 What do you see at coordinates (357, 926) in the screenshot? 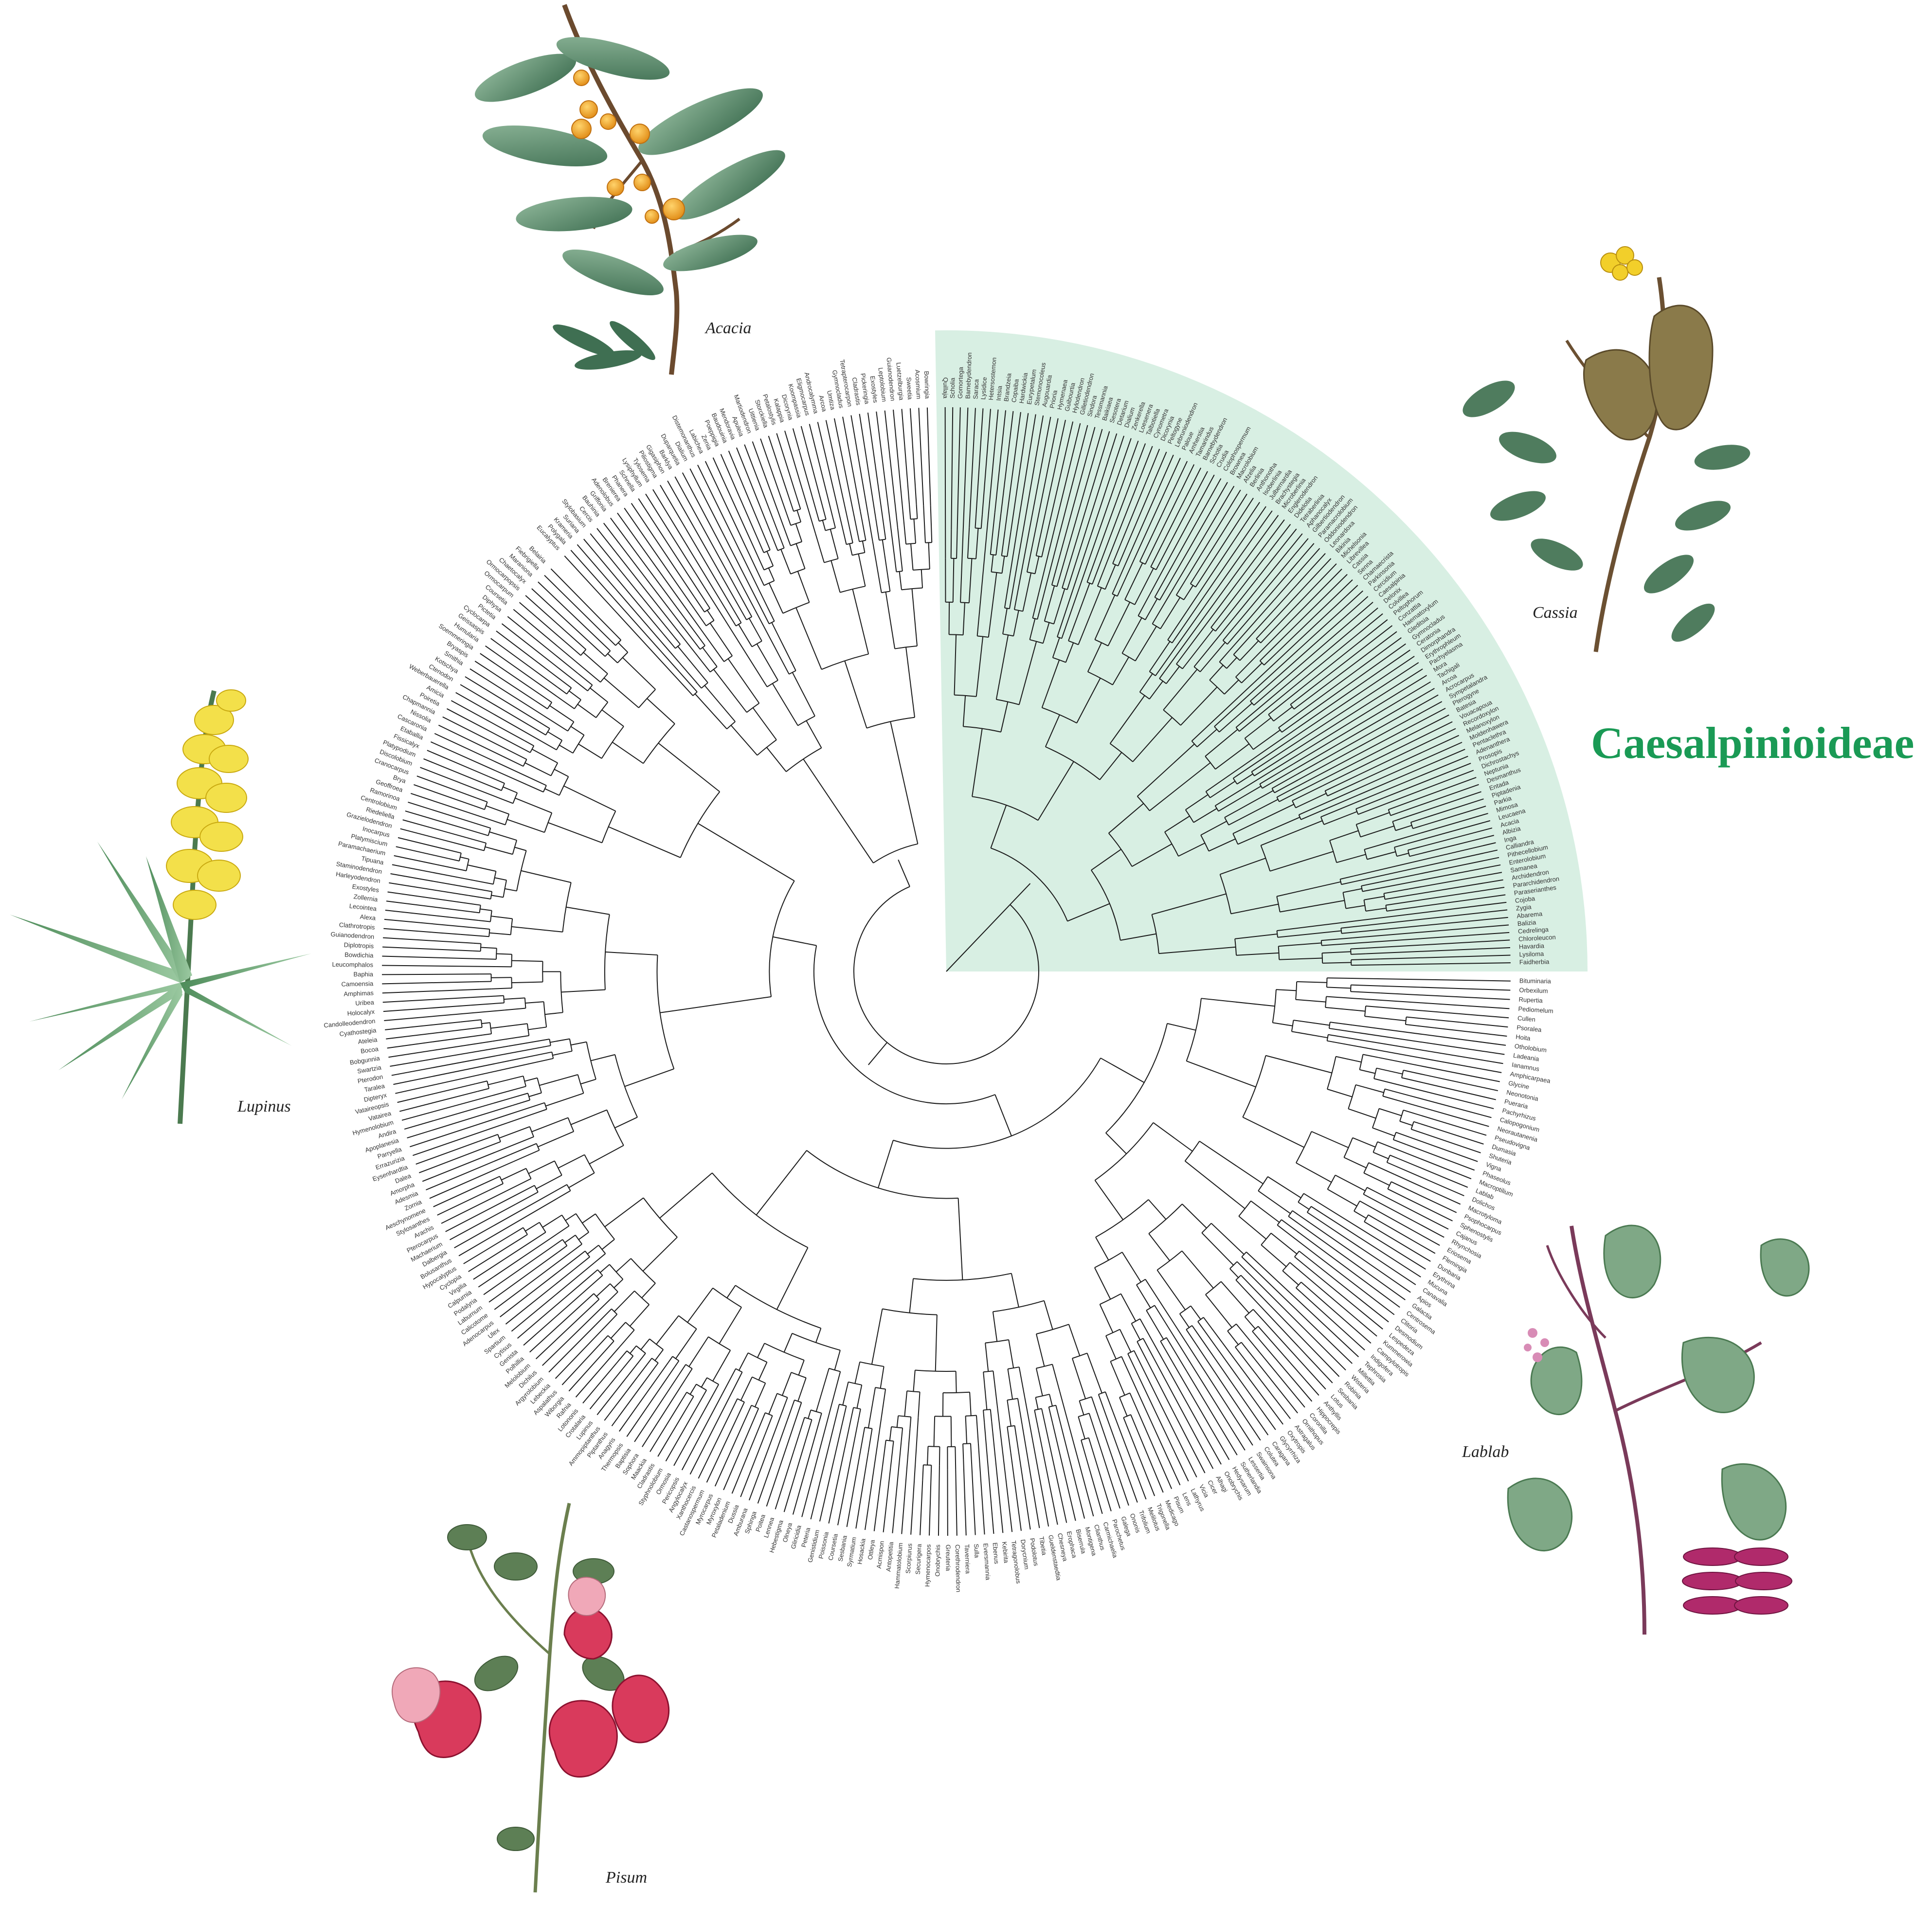
I see `tip-label: Clathrotropis` at bounding box center [357, 926].